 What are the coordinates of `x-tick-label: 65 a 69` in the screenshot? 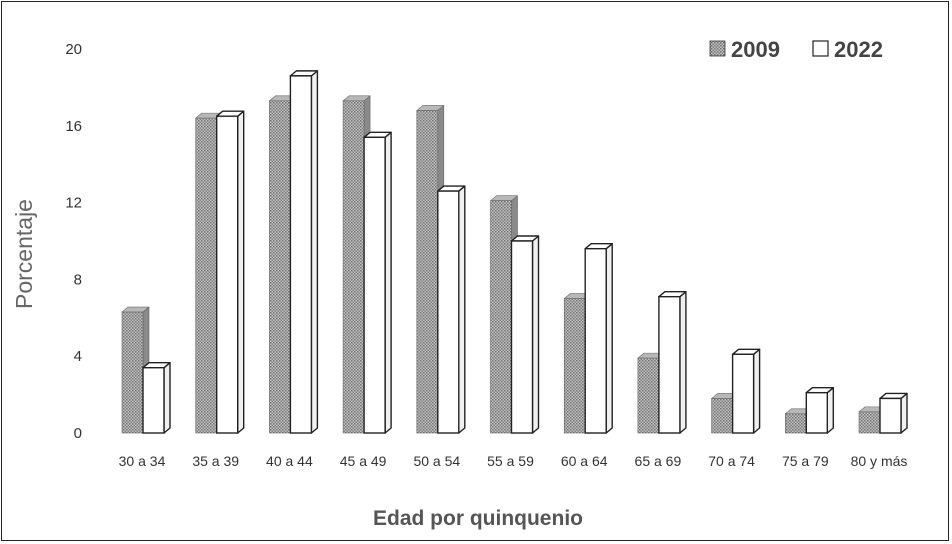 It's located at (658, 461).